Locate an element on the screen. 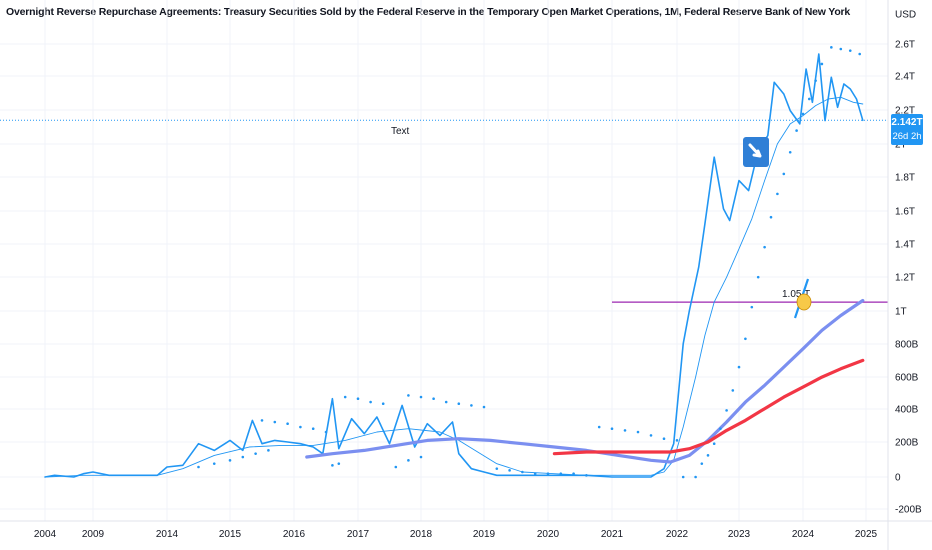 The width and height of the screenshot is (932, 550). x-tick-label: 2019 is located at coordinates (484, 534).